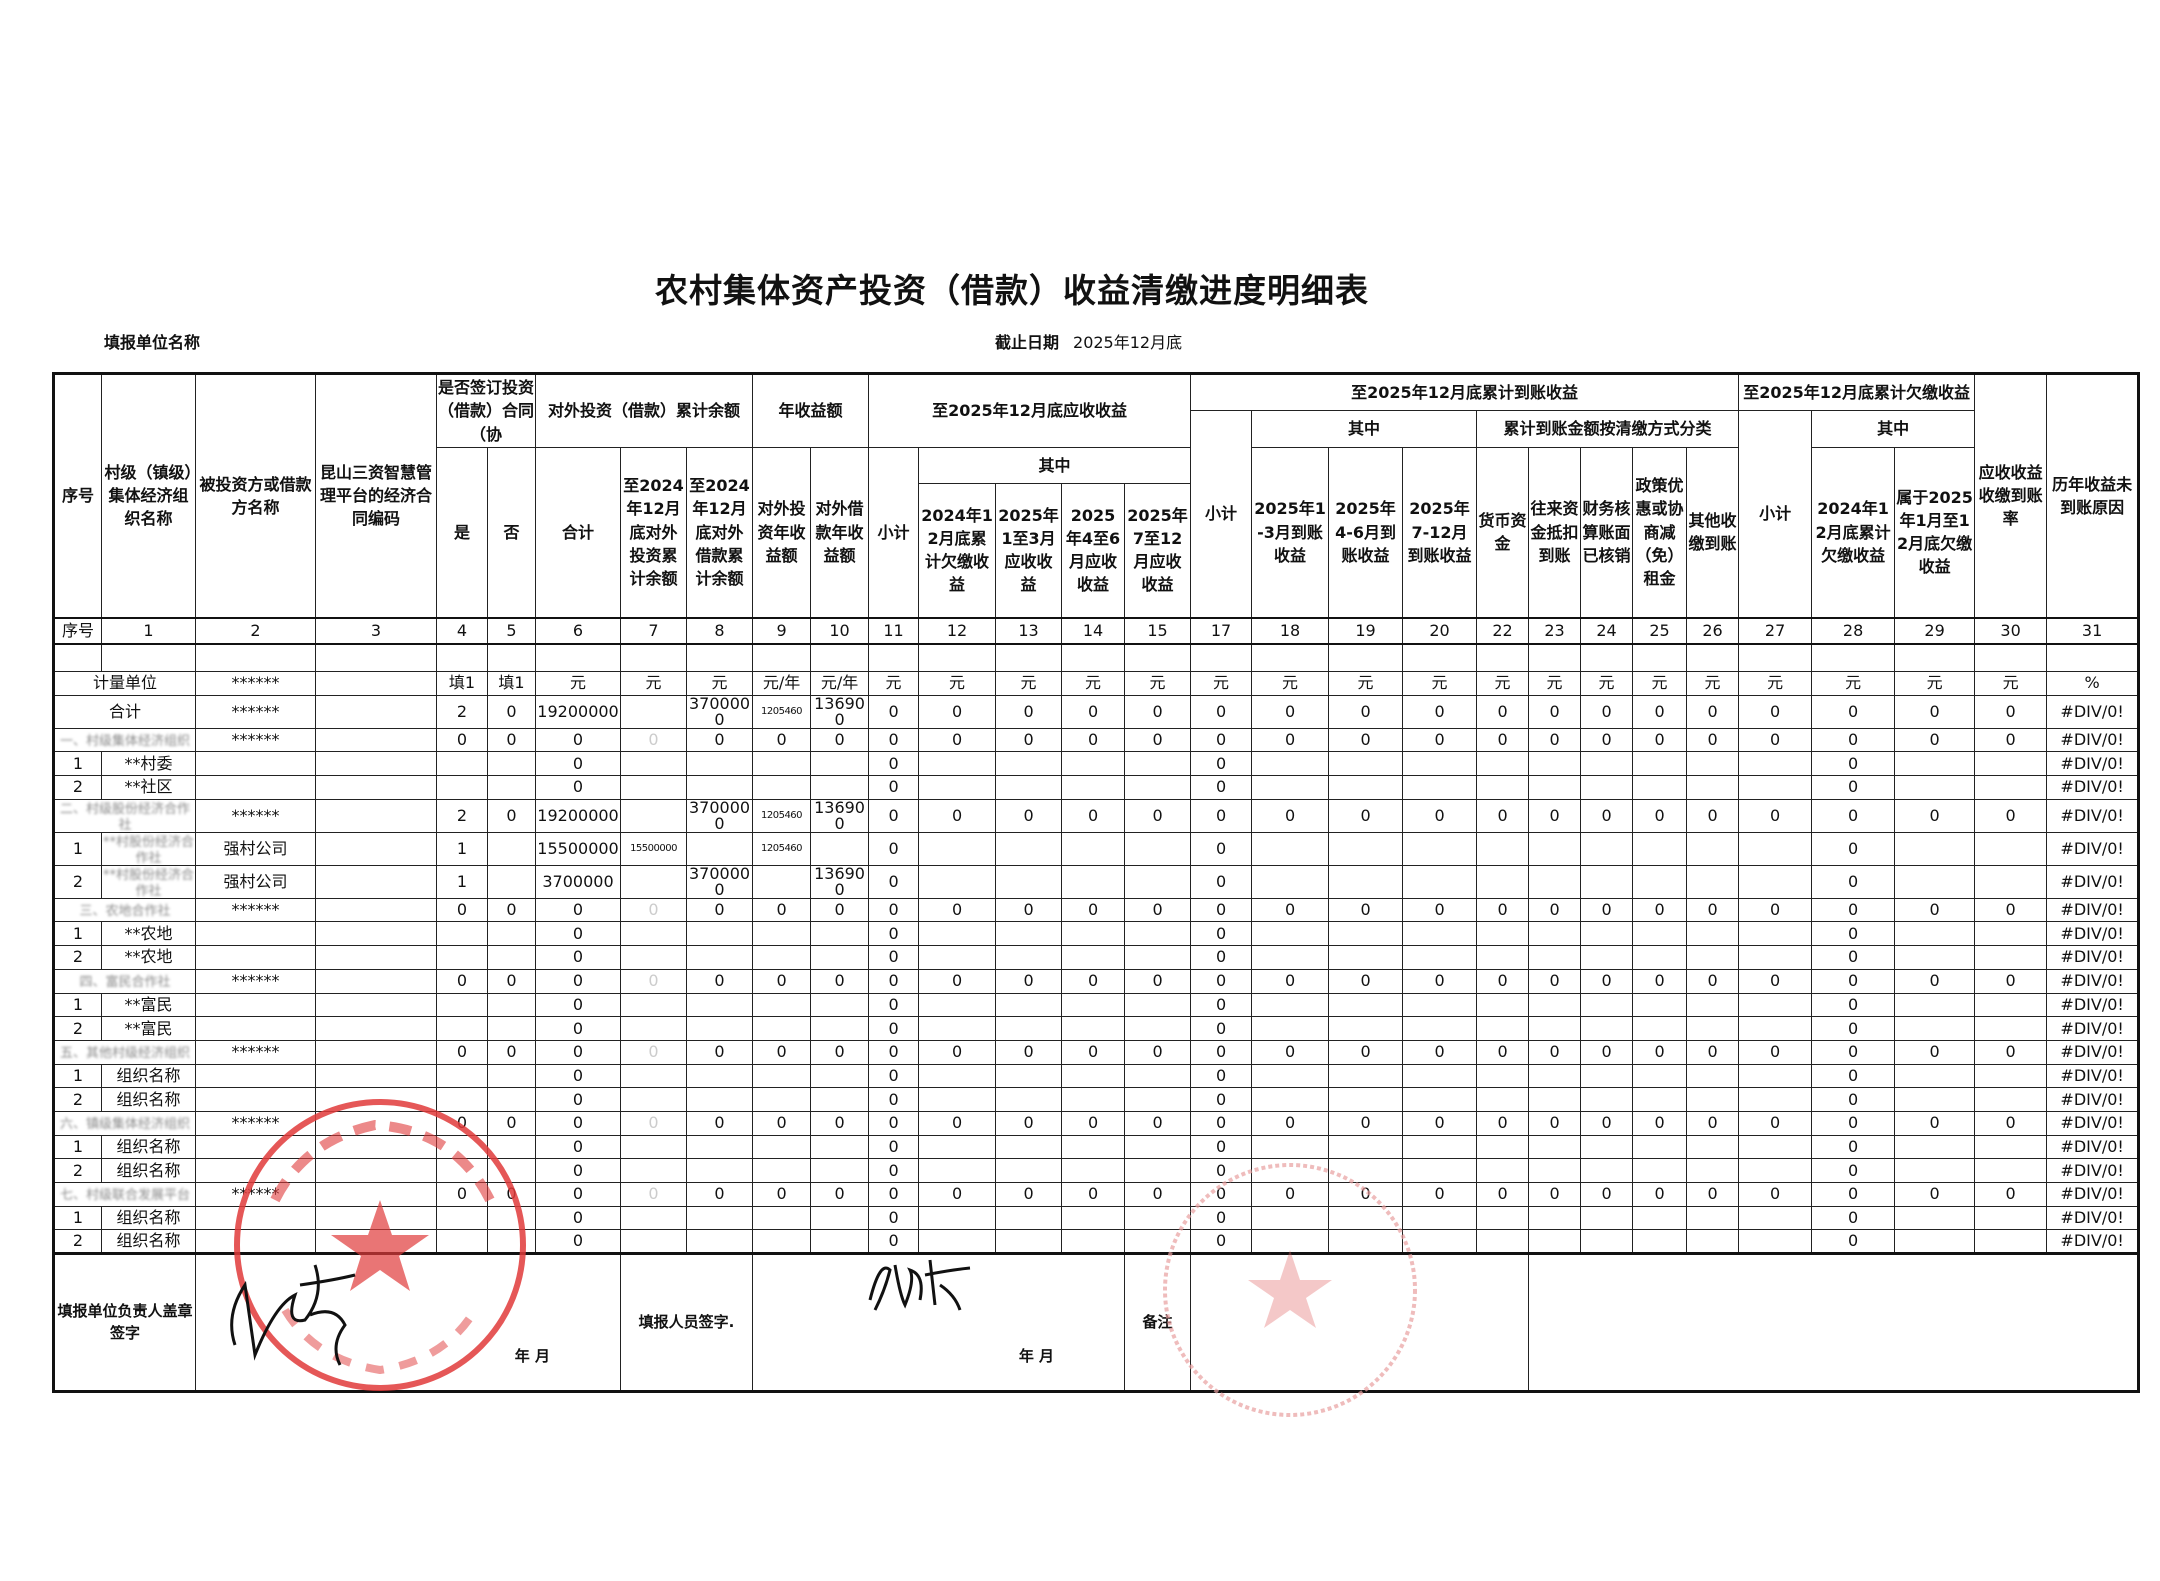 Image resolution: width=2160 pixels, height=1581 pixels. I want to click on table-row: 1 组织名称 0 0 0 0 #DIV/0!, so click(1096, 1147).